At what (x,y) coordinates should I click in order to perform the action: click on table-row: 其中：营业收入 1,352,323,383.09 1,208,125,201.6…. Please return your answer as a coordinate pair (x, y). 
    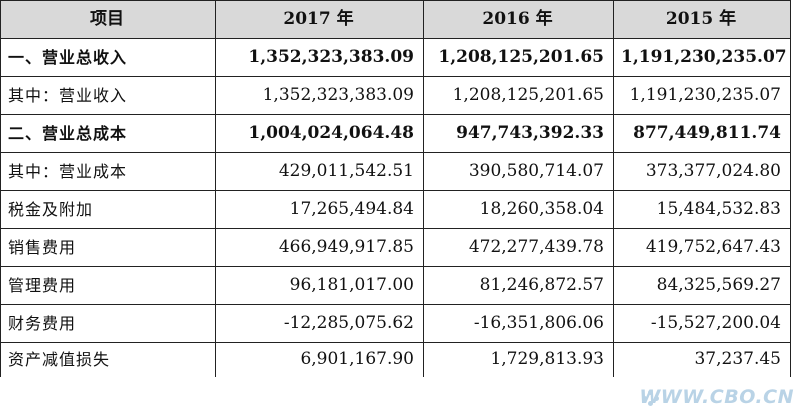
    Looking at the image, I should click on (395, 95).